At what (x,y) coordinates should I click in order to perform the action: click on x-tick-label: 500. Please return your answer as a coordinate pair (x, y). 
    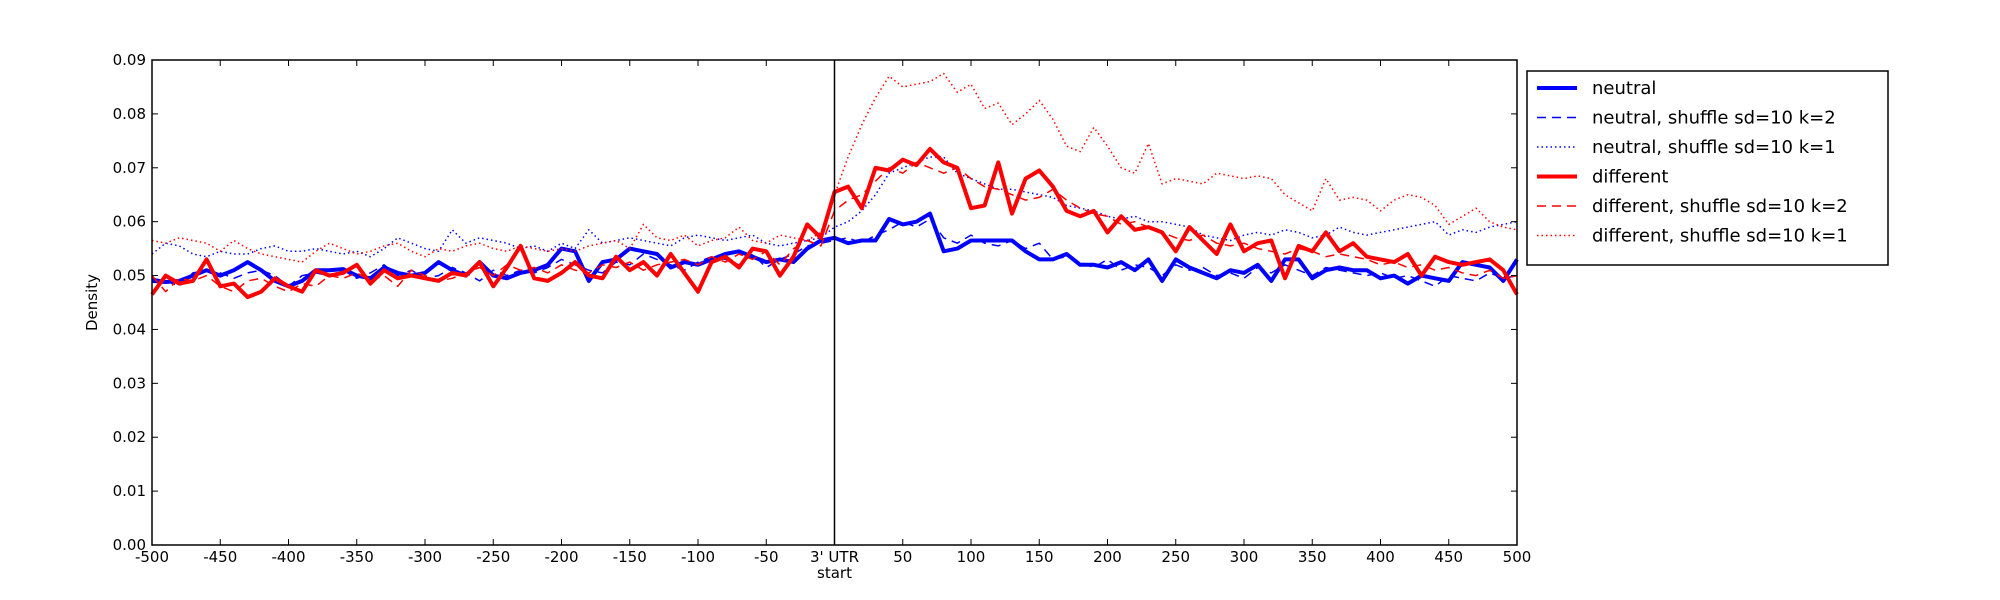
    Looking at the image, I should click on (1517, 557).